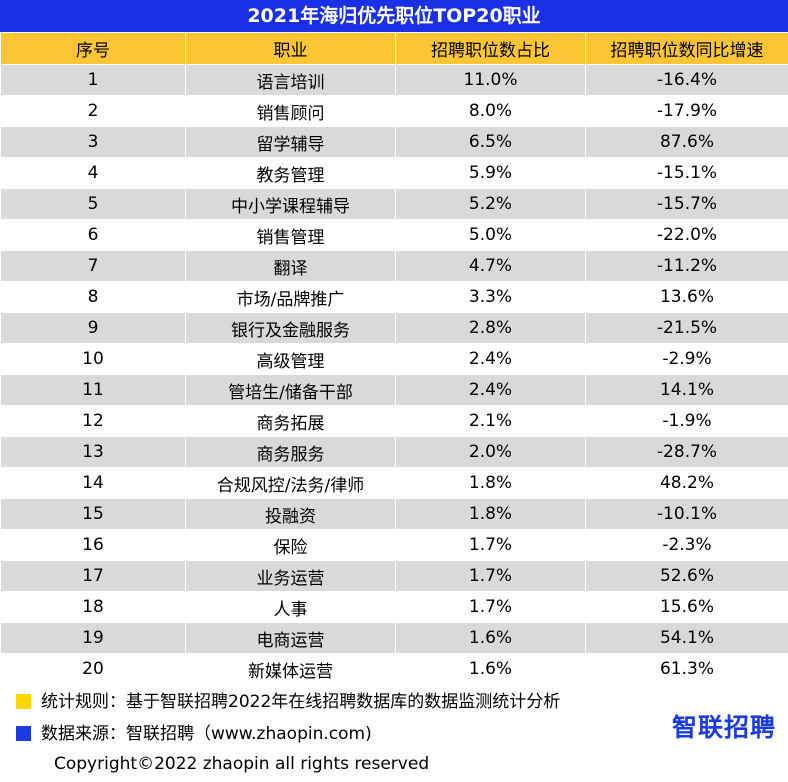 This screenshot has width=788, height=782. Describe the element at coordinates (93, 142) in the screenshot. I see `cell-rank: 3` at that location.